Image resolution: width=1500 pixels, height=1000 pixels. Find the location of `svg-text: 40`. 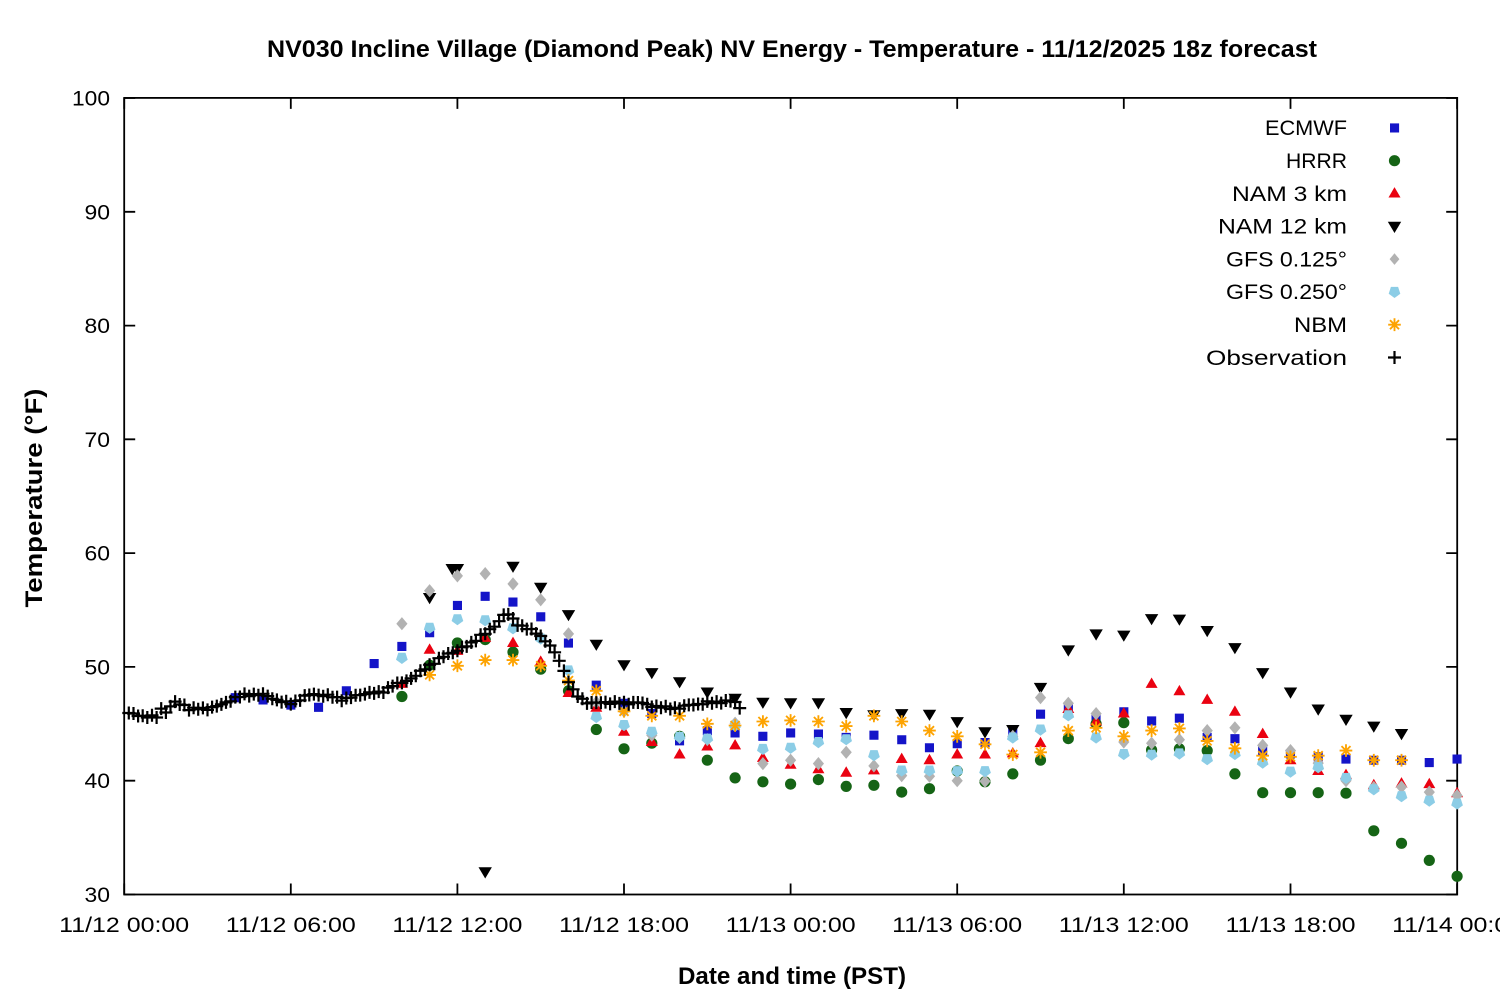

svg-text: 40 is located at coordinates (98, 781).